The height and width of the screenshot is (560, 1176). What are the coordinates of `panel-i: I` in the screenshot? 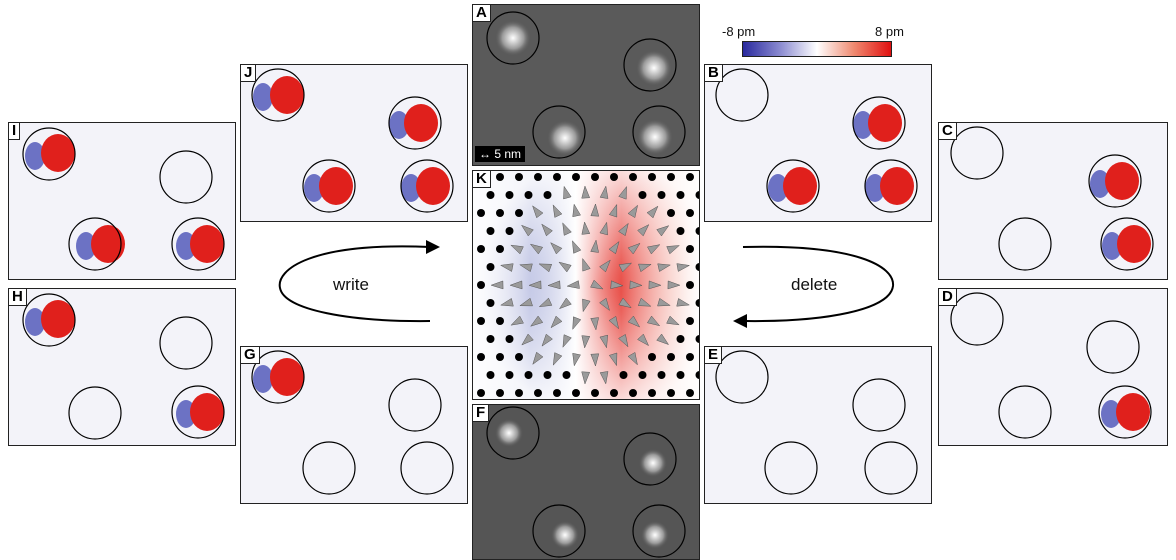 It's located at (122, 201).